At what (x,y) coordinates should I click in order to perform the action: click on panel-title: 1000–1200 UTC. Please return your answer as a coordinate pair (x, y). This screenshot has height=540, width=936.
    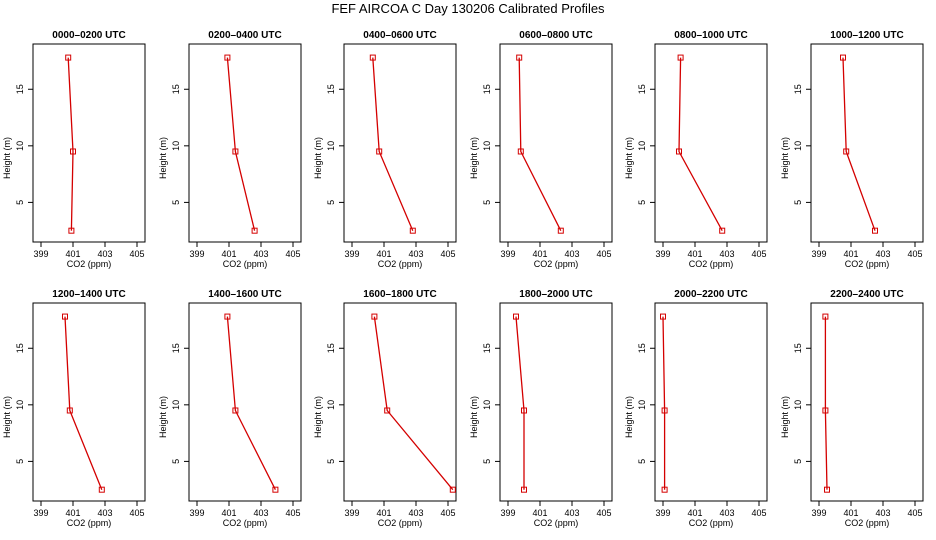
    Looking at the image, I should click on (866, 35).